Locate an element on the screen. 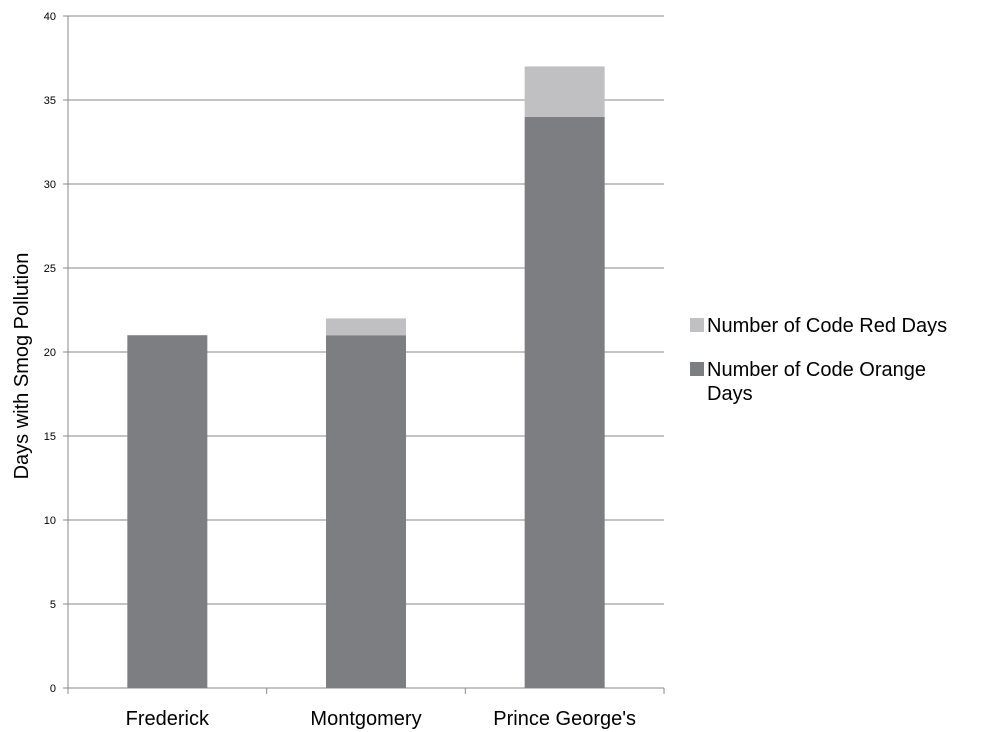 The height and width of the screenshot is (732, 997). legend-label-code-red: Number of Code Red Days is located at coordinates (827, 326).